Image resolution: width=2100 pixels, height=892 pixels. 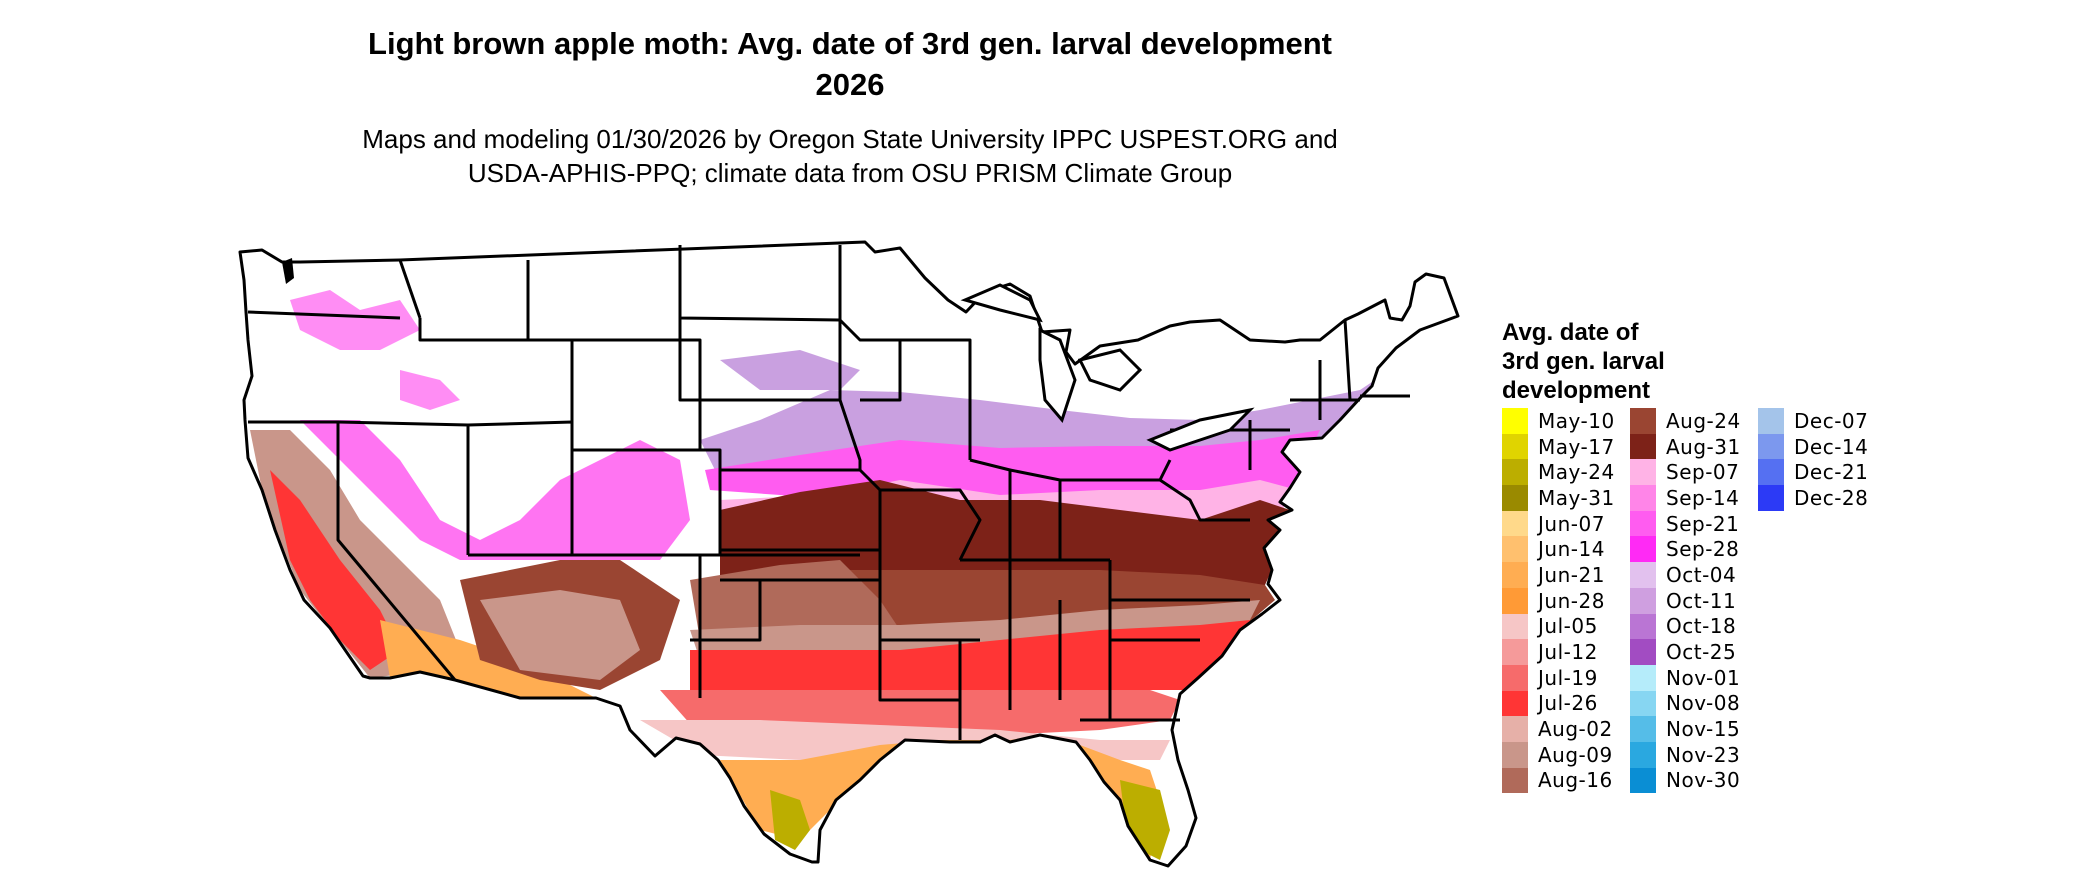 I want to click on legend-item: Jun-14, so click(x=1558, y=549).